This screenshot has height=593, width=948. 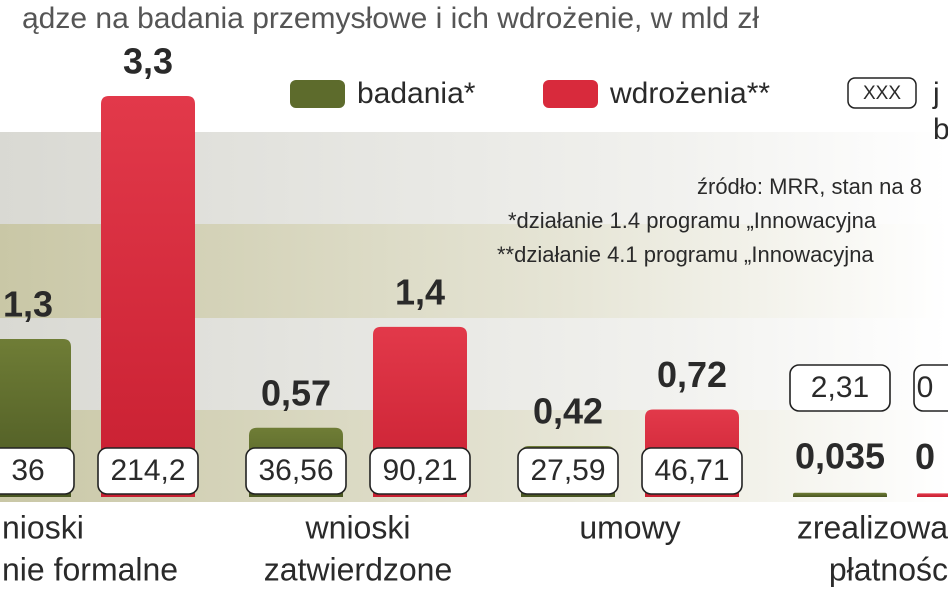 I want to click on value-label: 0,035, so click(x=840, y=455).